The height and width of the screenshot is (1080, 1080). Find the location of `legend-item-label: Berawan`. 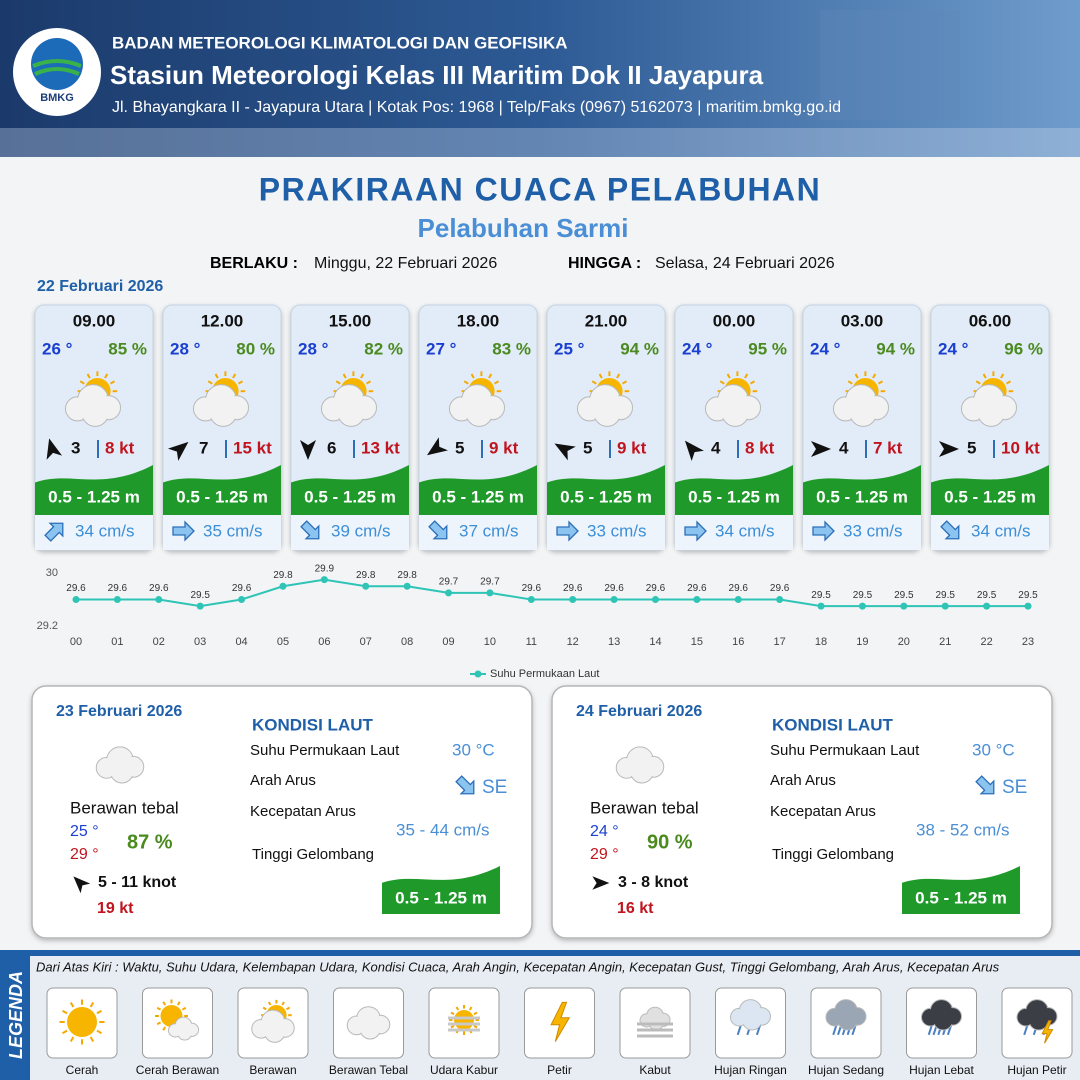

legend-item-label: Berawan is located at coordinates (272, 1070).